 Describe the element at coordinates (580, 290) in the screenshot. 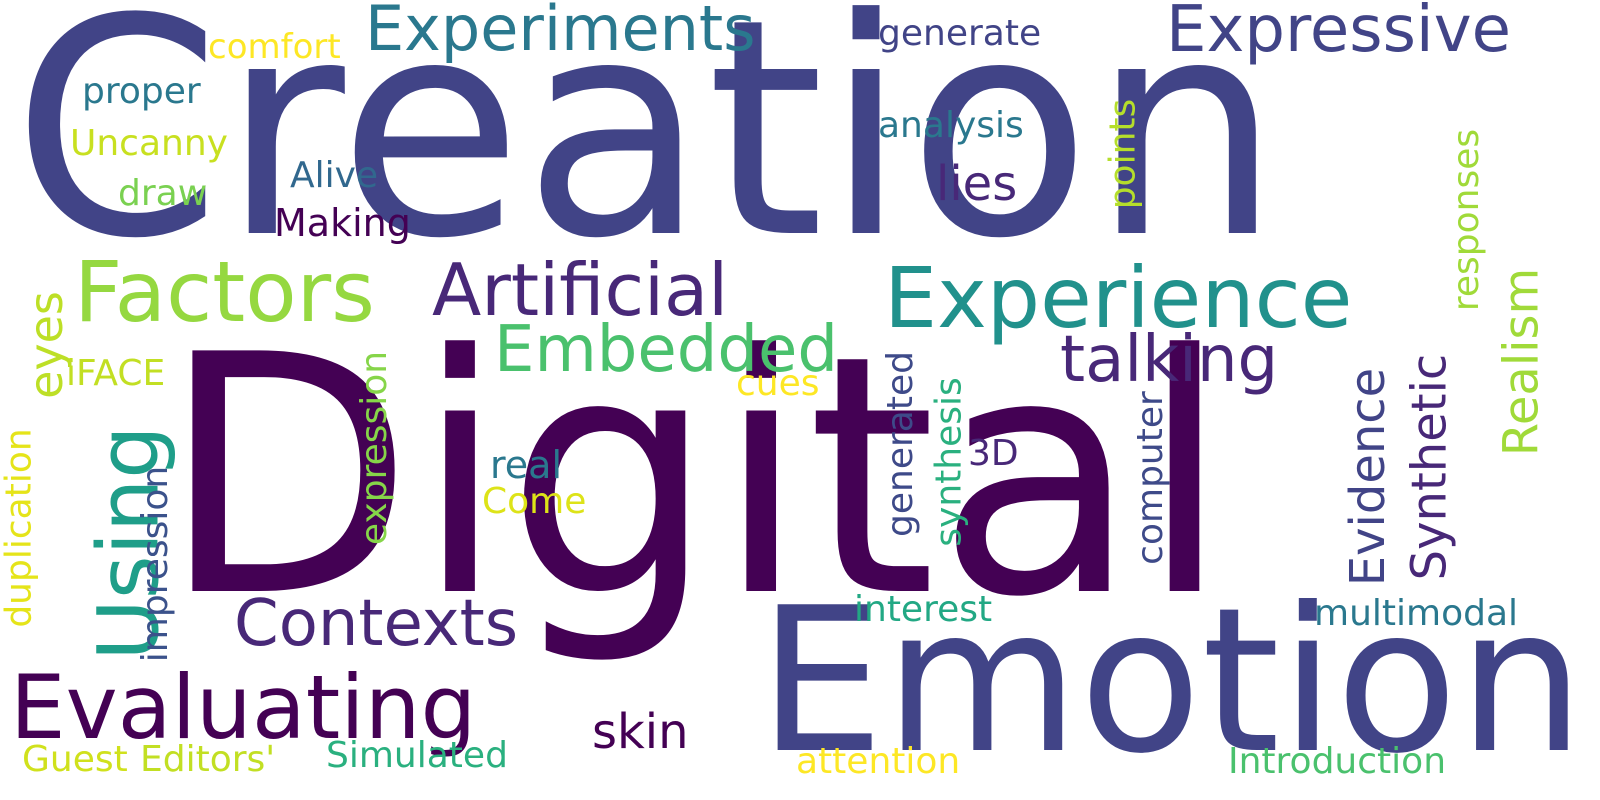

I see `word-artificial: Artificial` at that location.